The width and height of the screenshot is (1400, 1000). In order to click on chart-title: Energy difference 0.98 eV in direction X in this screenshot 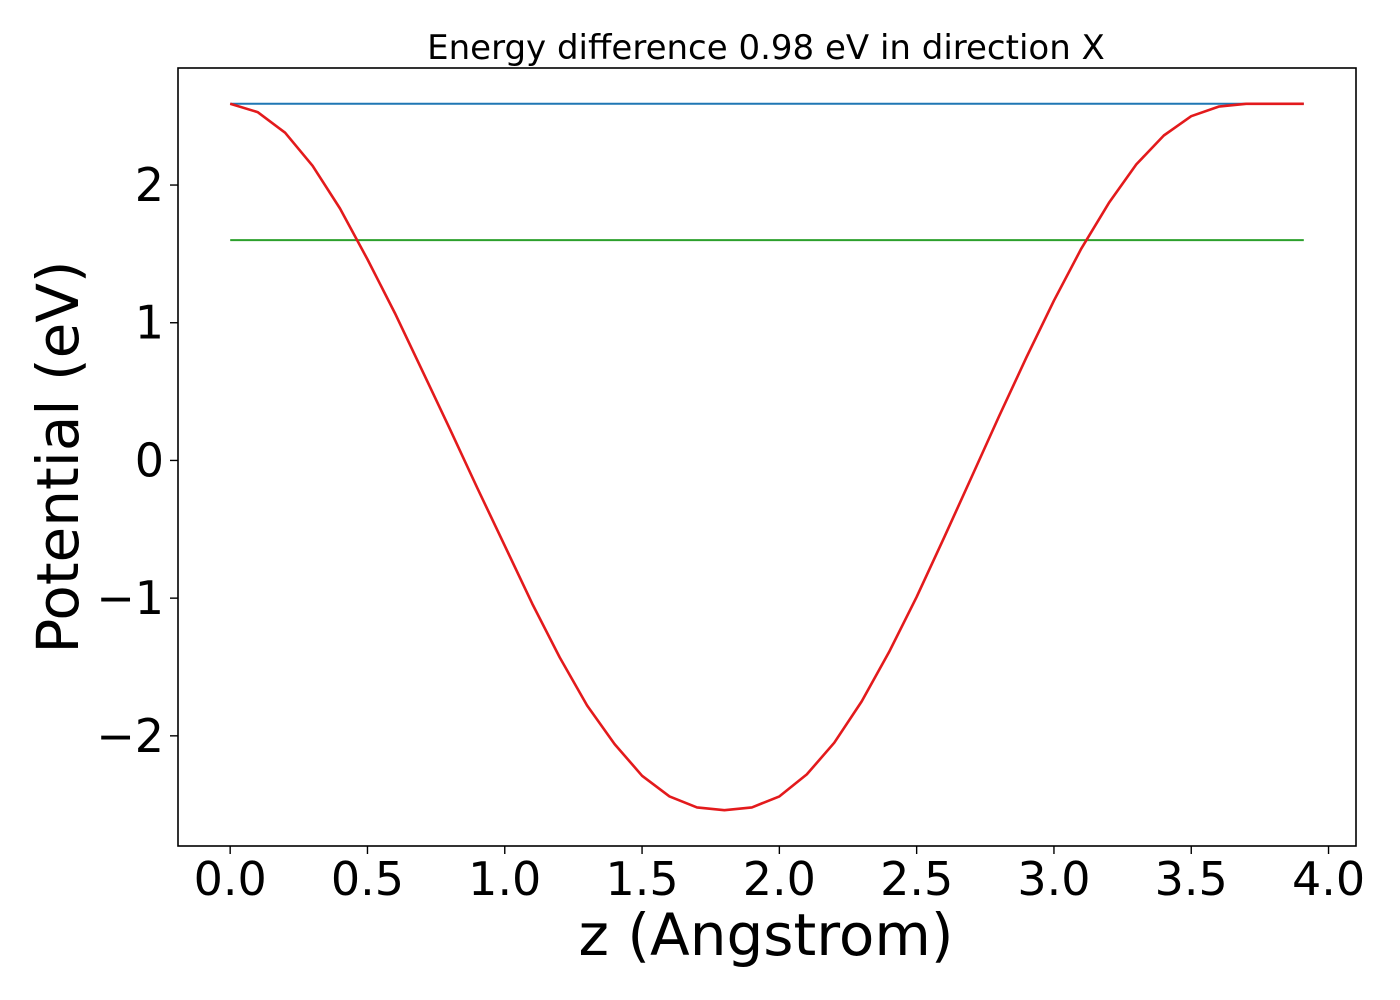, I will do `click(766, 48)`.